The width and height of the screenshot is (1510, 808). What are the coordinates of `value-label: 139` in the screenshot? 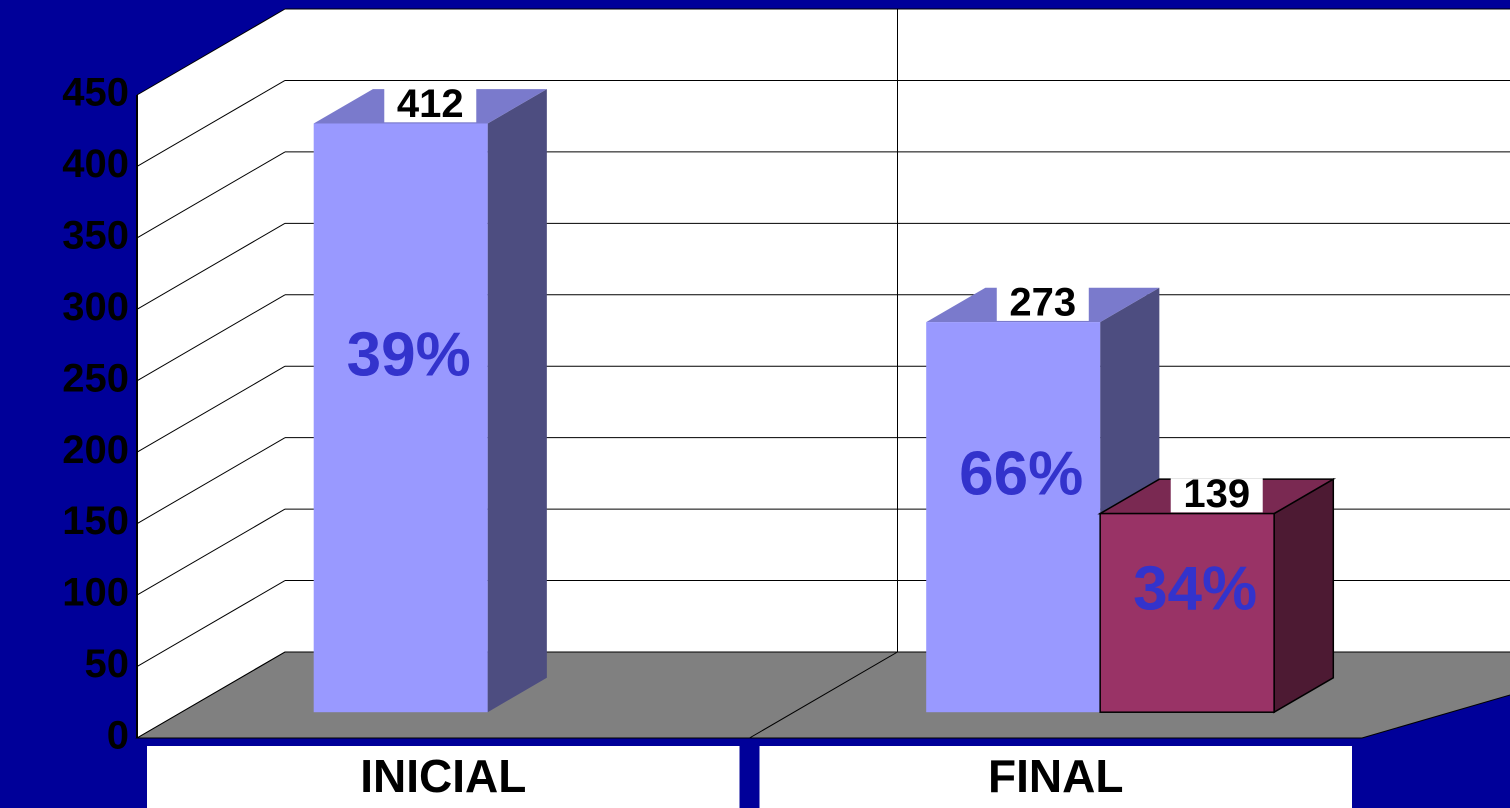 It's located at (1216, 494).